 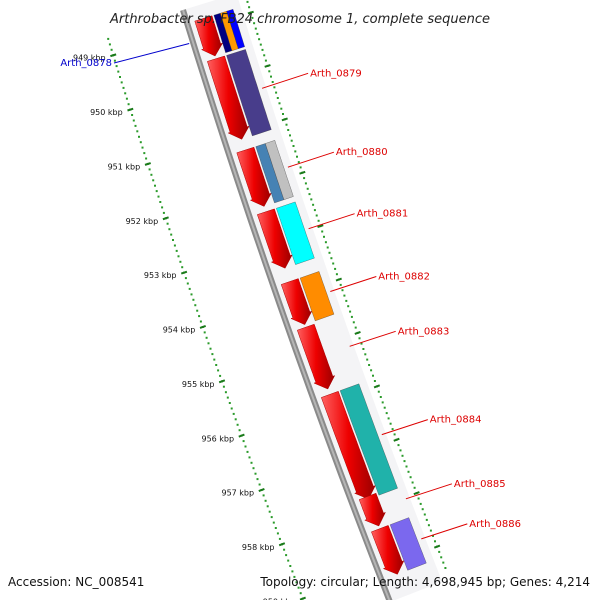 I want to click on gene-label-arth_0882: Arth_0882, so click(x=404, y=277).